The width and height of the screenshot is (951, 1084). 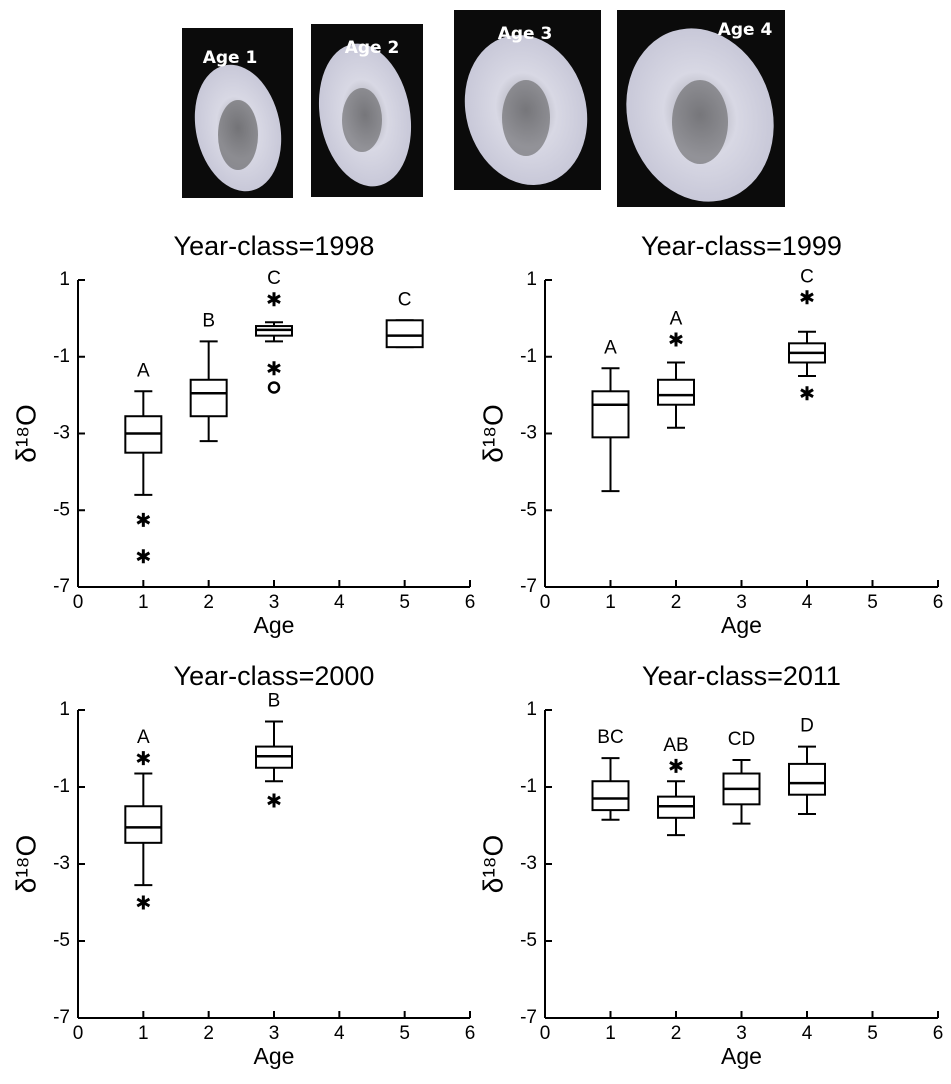 I want to click on chart-title: Year-class=2011, so click(x=741, y=676).